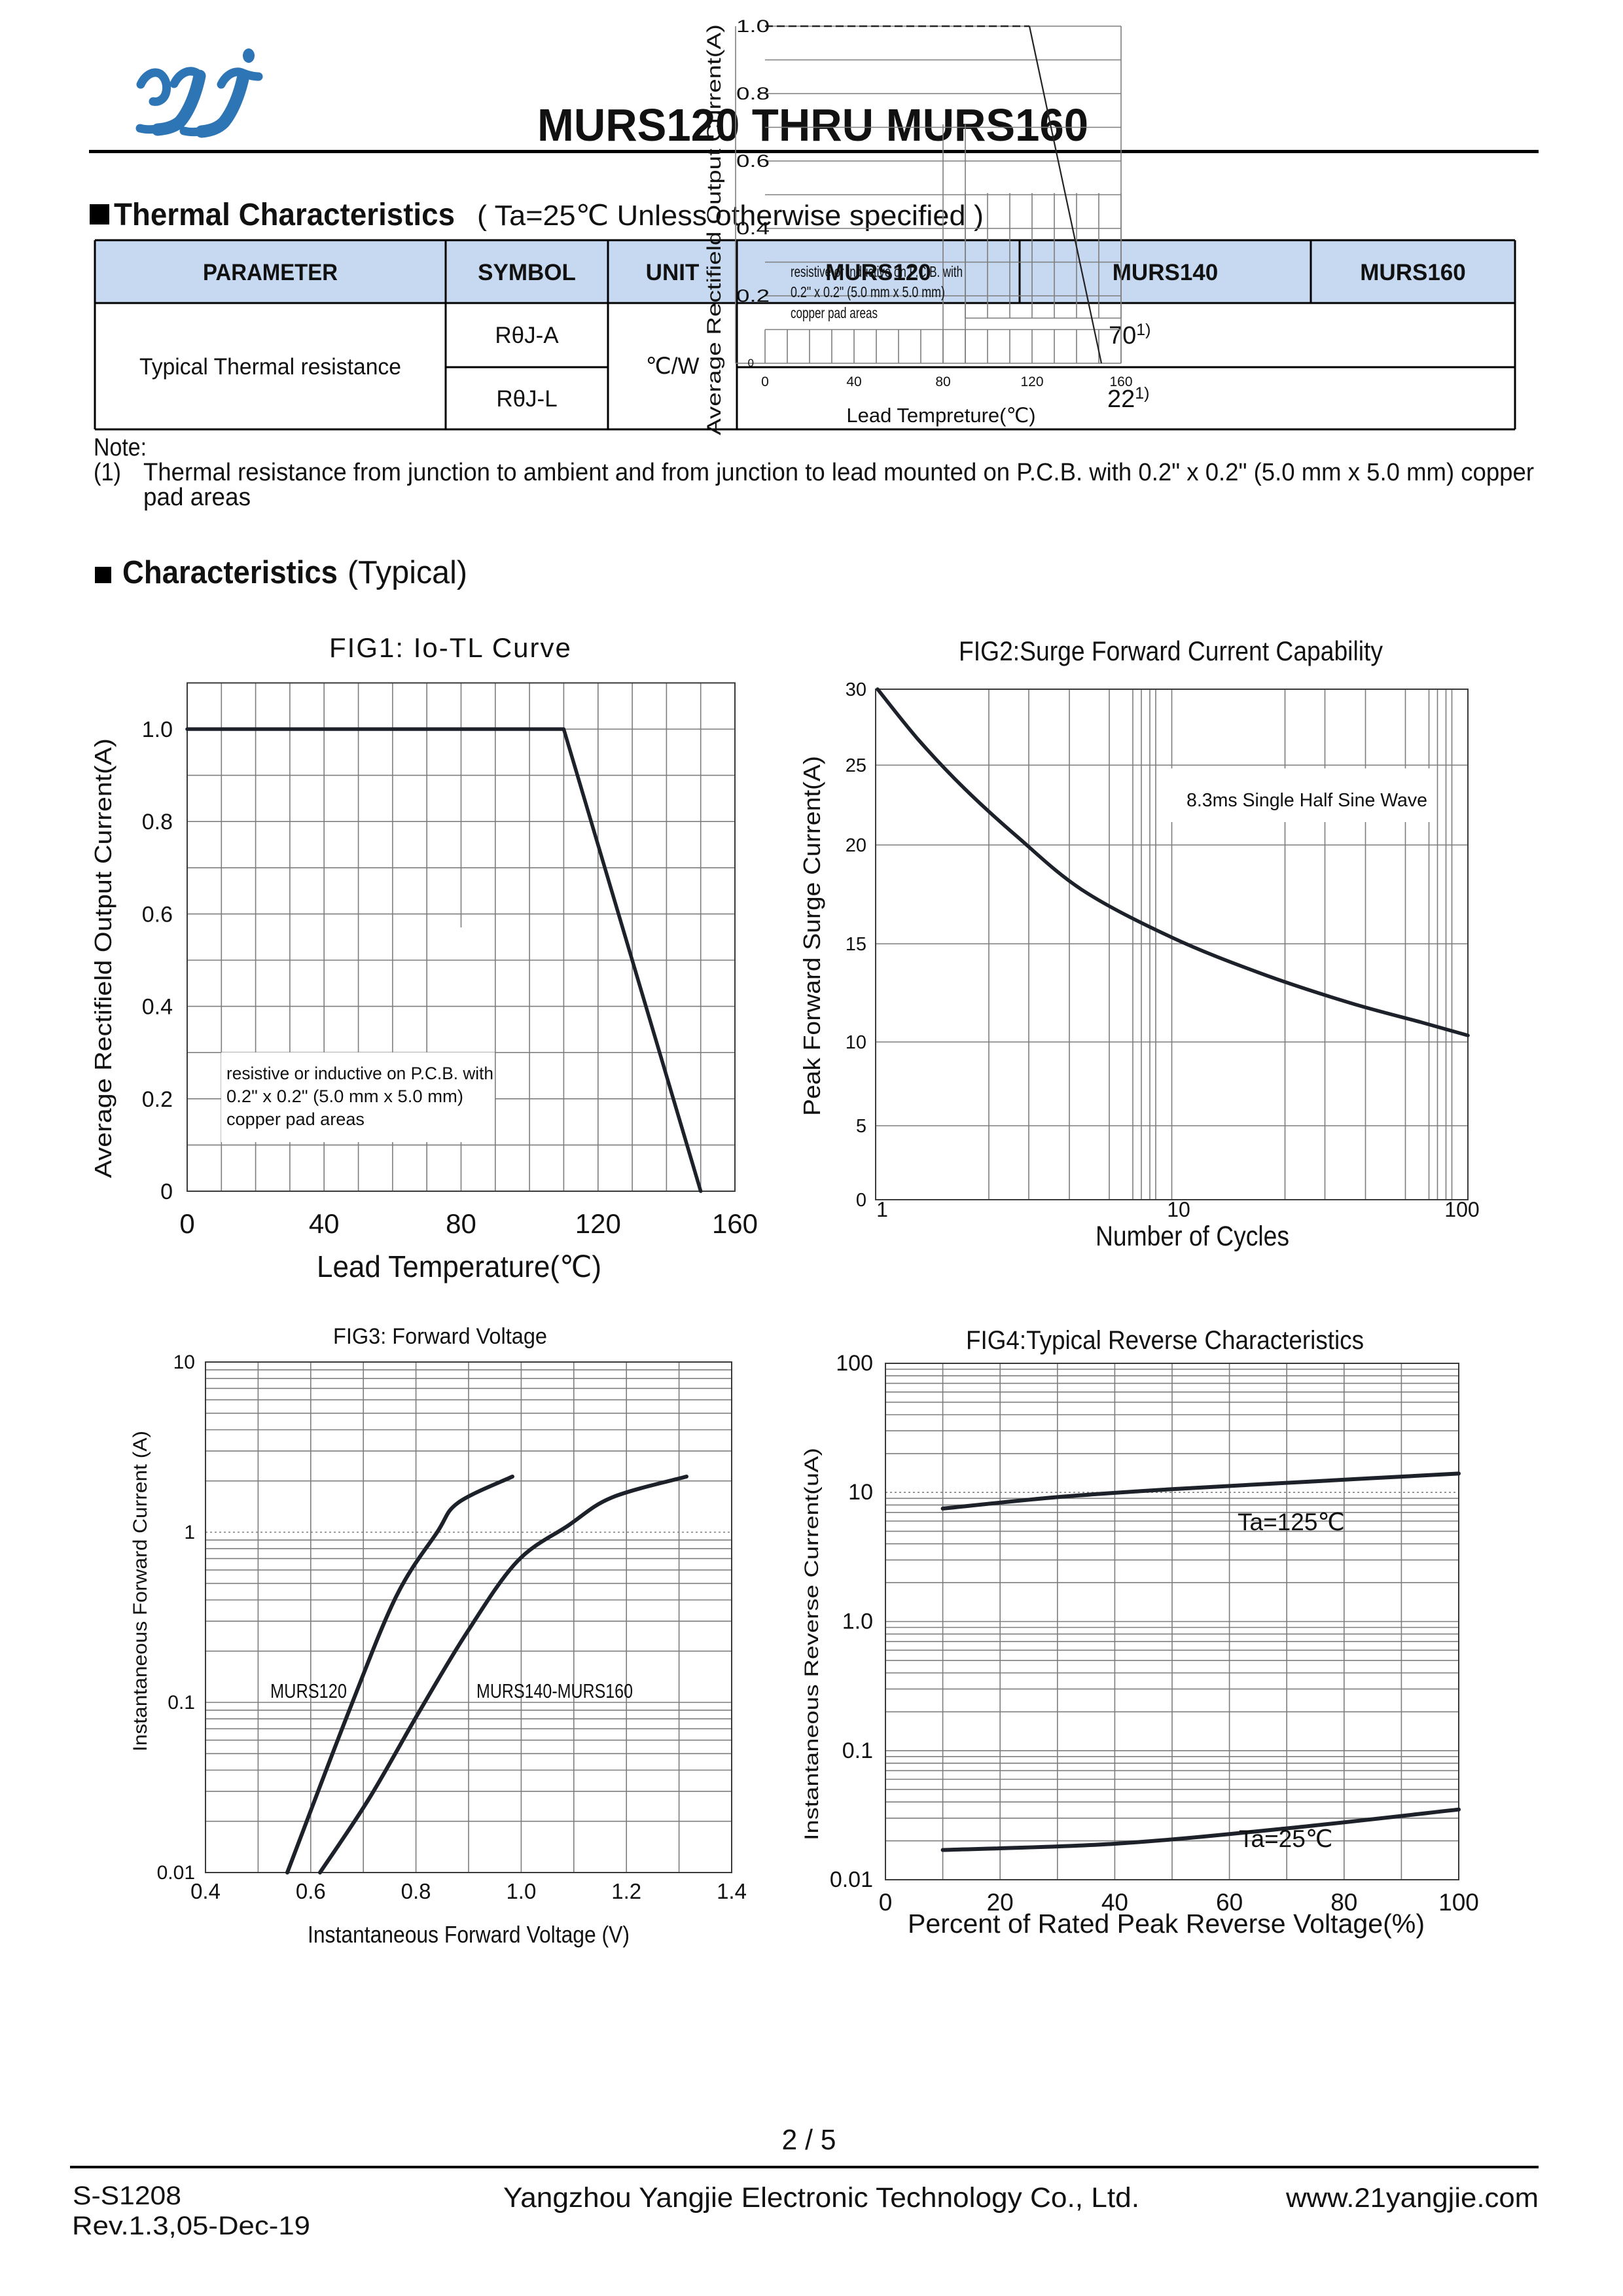  I want to click on svg-text: Thermal Characteristics, so click(284, 215).